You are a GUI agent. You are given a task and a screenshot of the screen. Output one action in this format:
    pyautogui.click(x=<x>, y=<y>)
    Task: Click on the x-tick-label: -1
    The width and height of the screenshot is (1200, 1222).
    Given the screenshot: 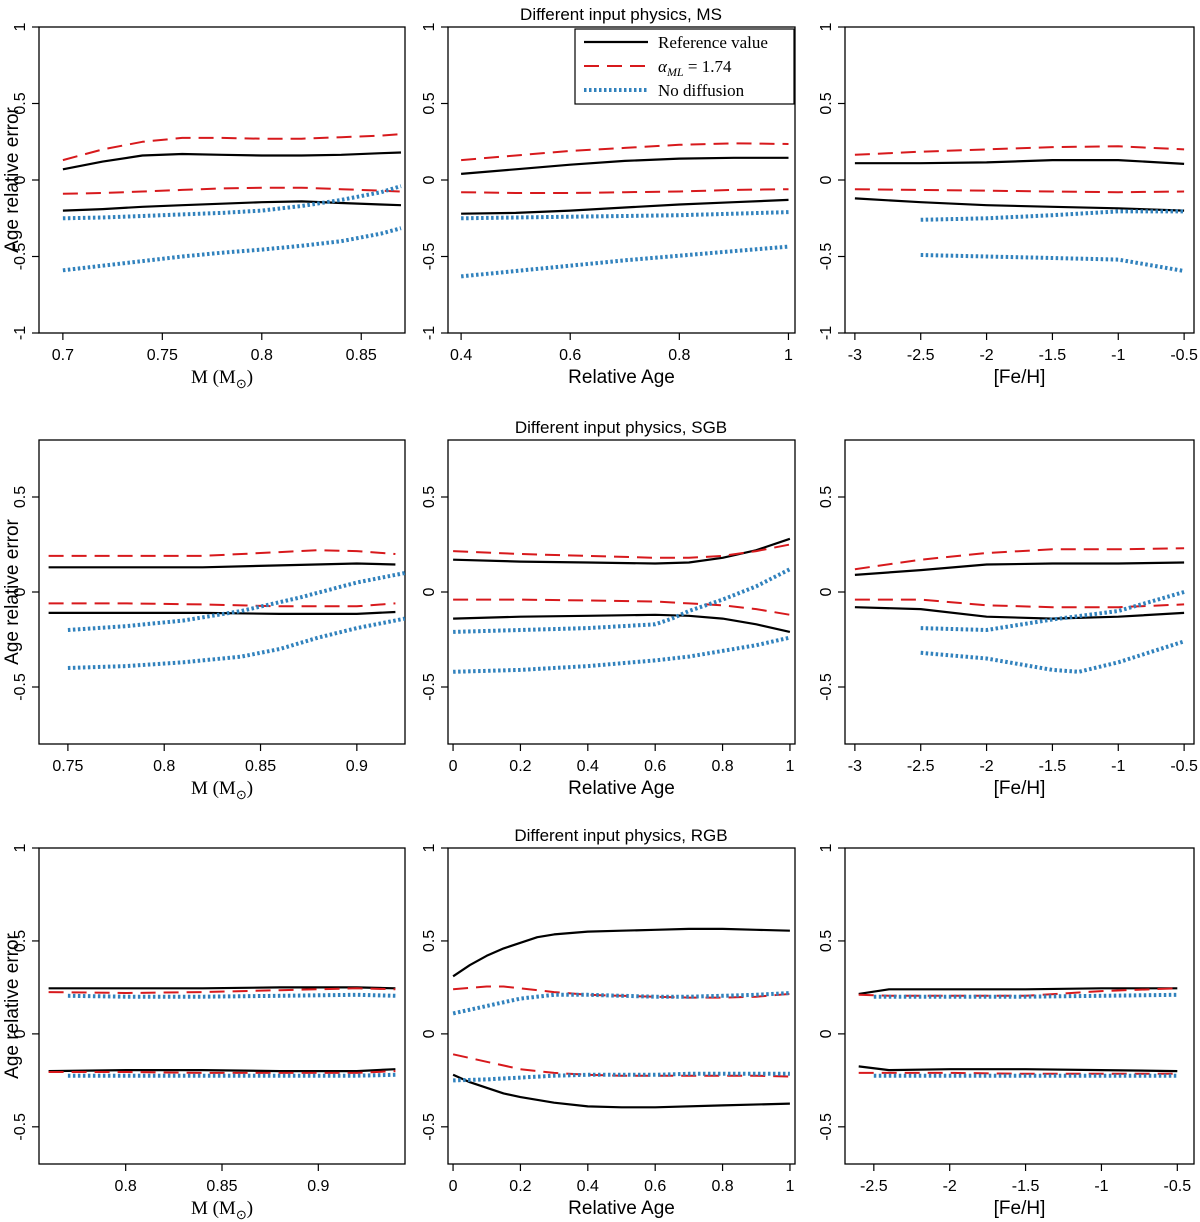 What is the action you would take?
    pyautogui.click(x=1118, y=355)
    